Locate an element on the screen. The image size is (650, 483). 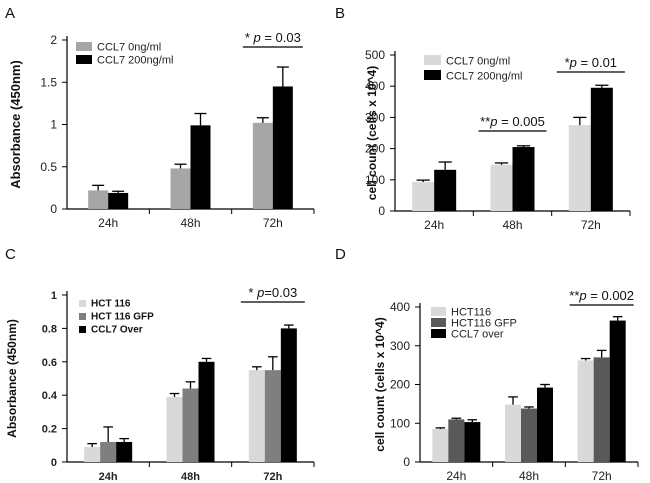
panel-label: C is located at coordinates (10, 254).